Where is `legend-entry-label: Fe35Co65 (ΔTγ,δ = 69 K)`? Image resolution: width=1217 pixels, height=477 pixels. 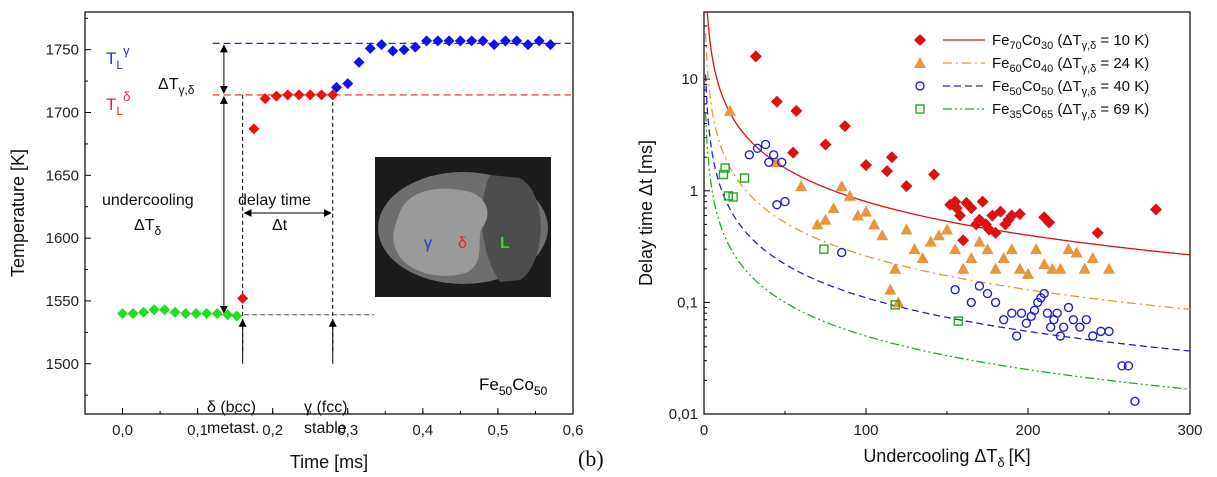 legend-entry-label: Fe35Co65 (ΔTγ,δ = 69 K) is located at coordinates (1070, 111).